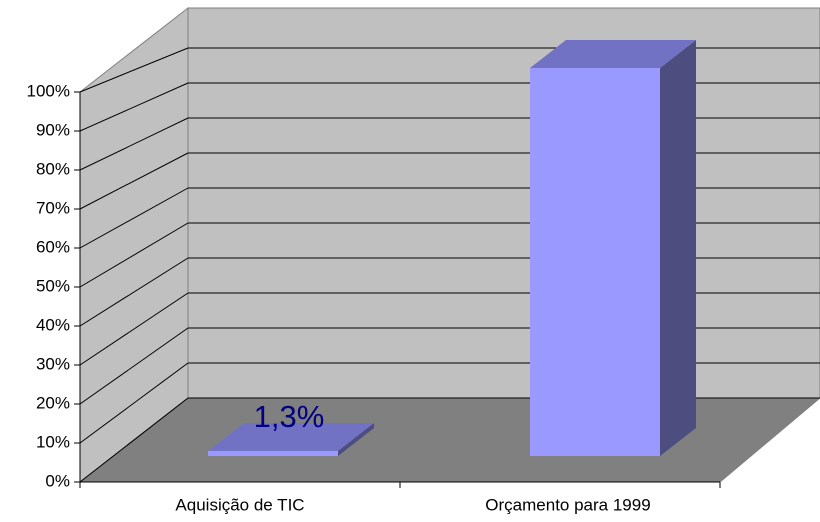 The image size is (820, 522). I want to click on x-tick-label: Orçamento para 1999, so click(567, 504).